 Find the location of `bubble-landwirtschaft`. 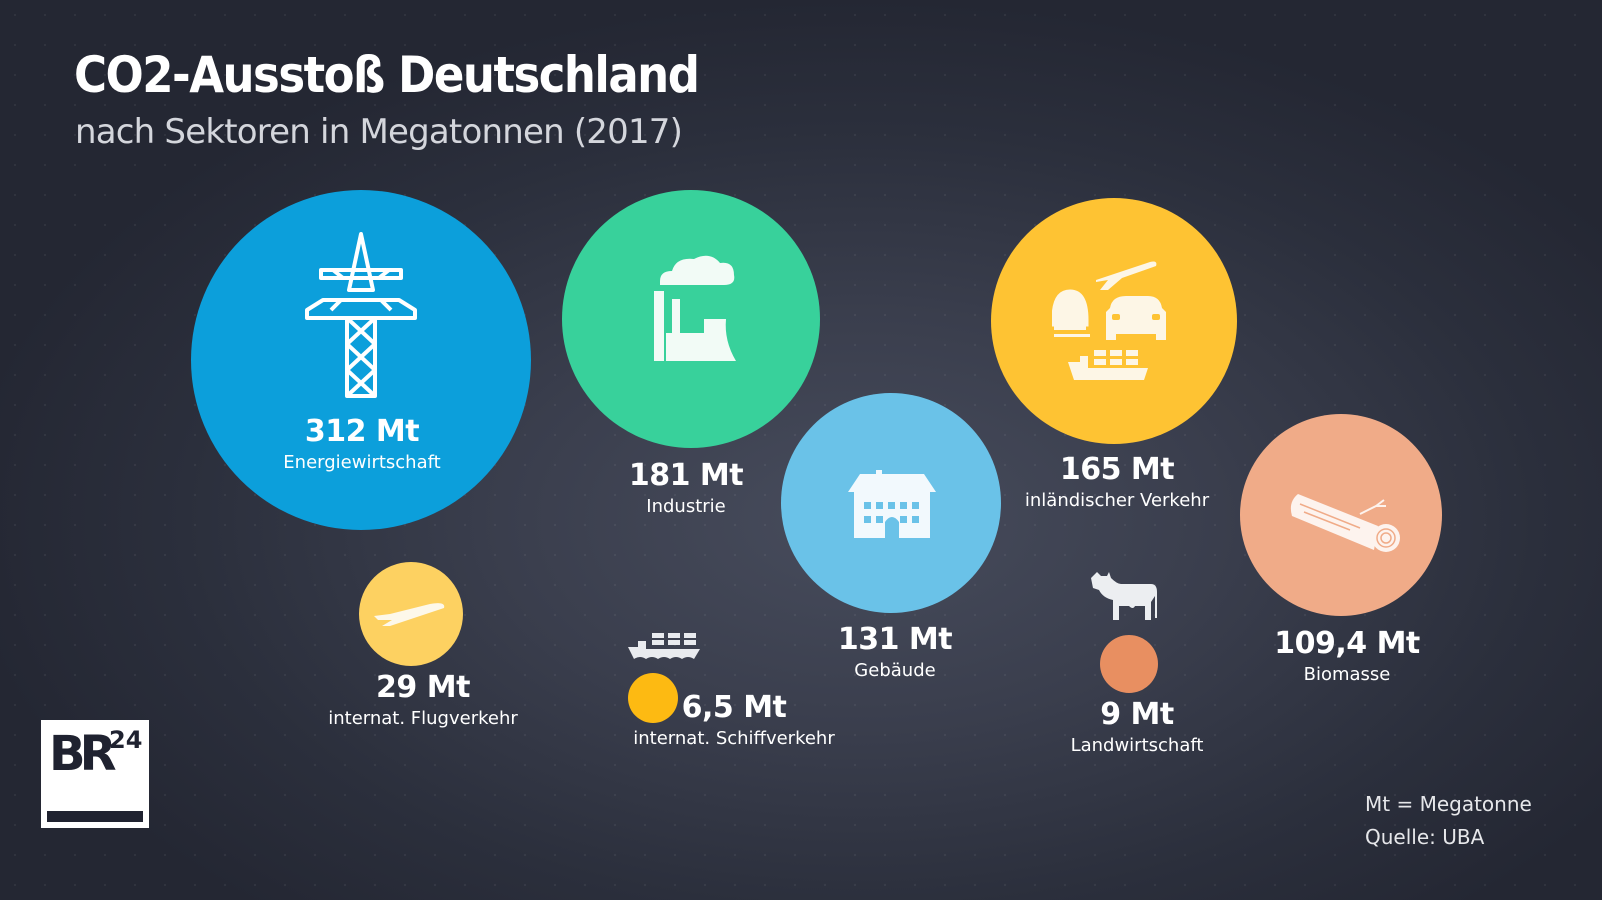

bubble-landwirtschaft is located at coordinates (1129, 664).